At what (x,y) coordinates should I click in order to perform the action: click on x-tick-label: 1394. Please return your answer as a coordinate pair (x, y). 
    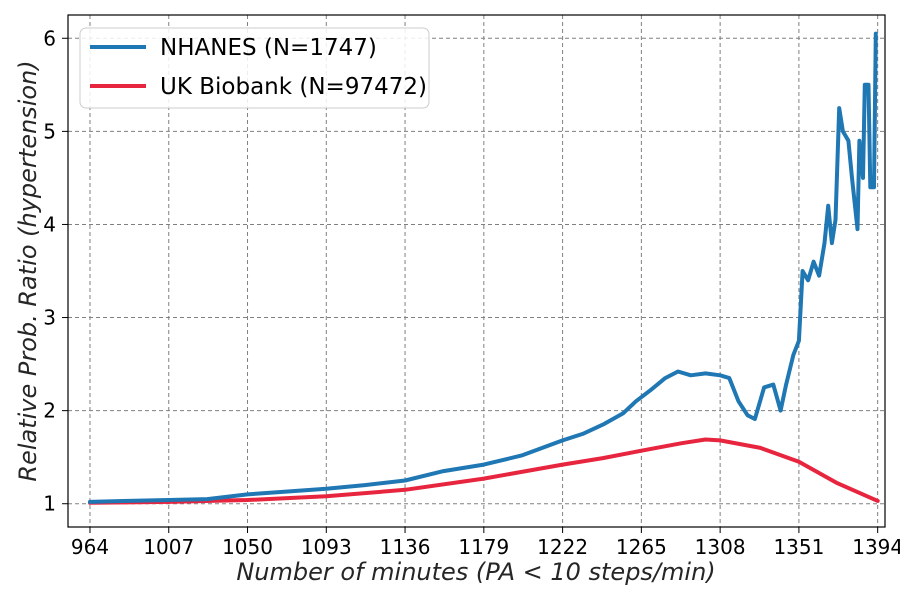
    Looking at the image, I should click on (876, 547).